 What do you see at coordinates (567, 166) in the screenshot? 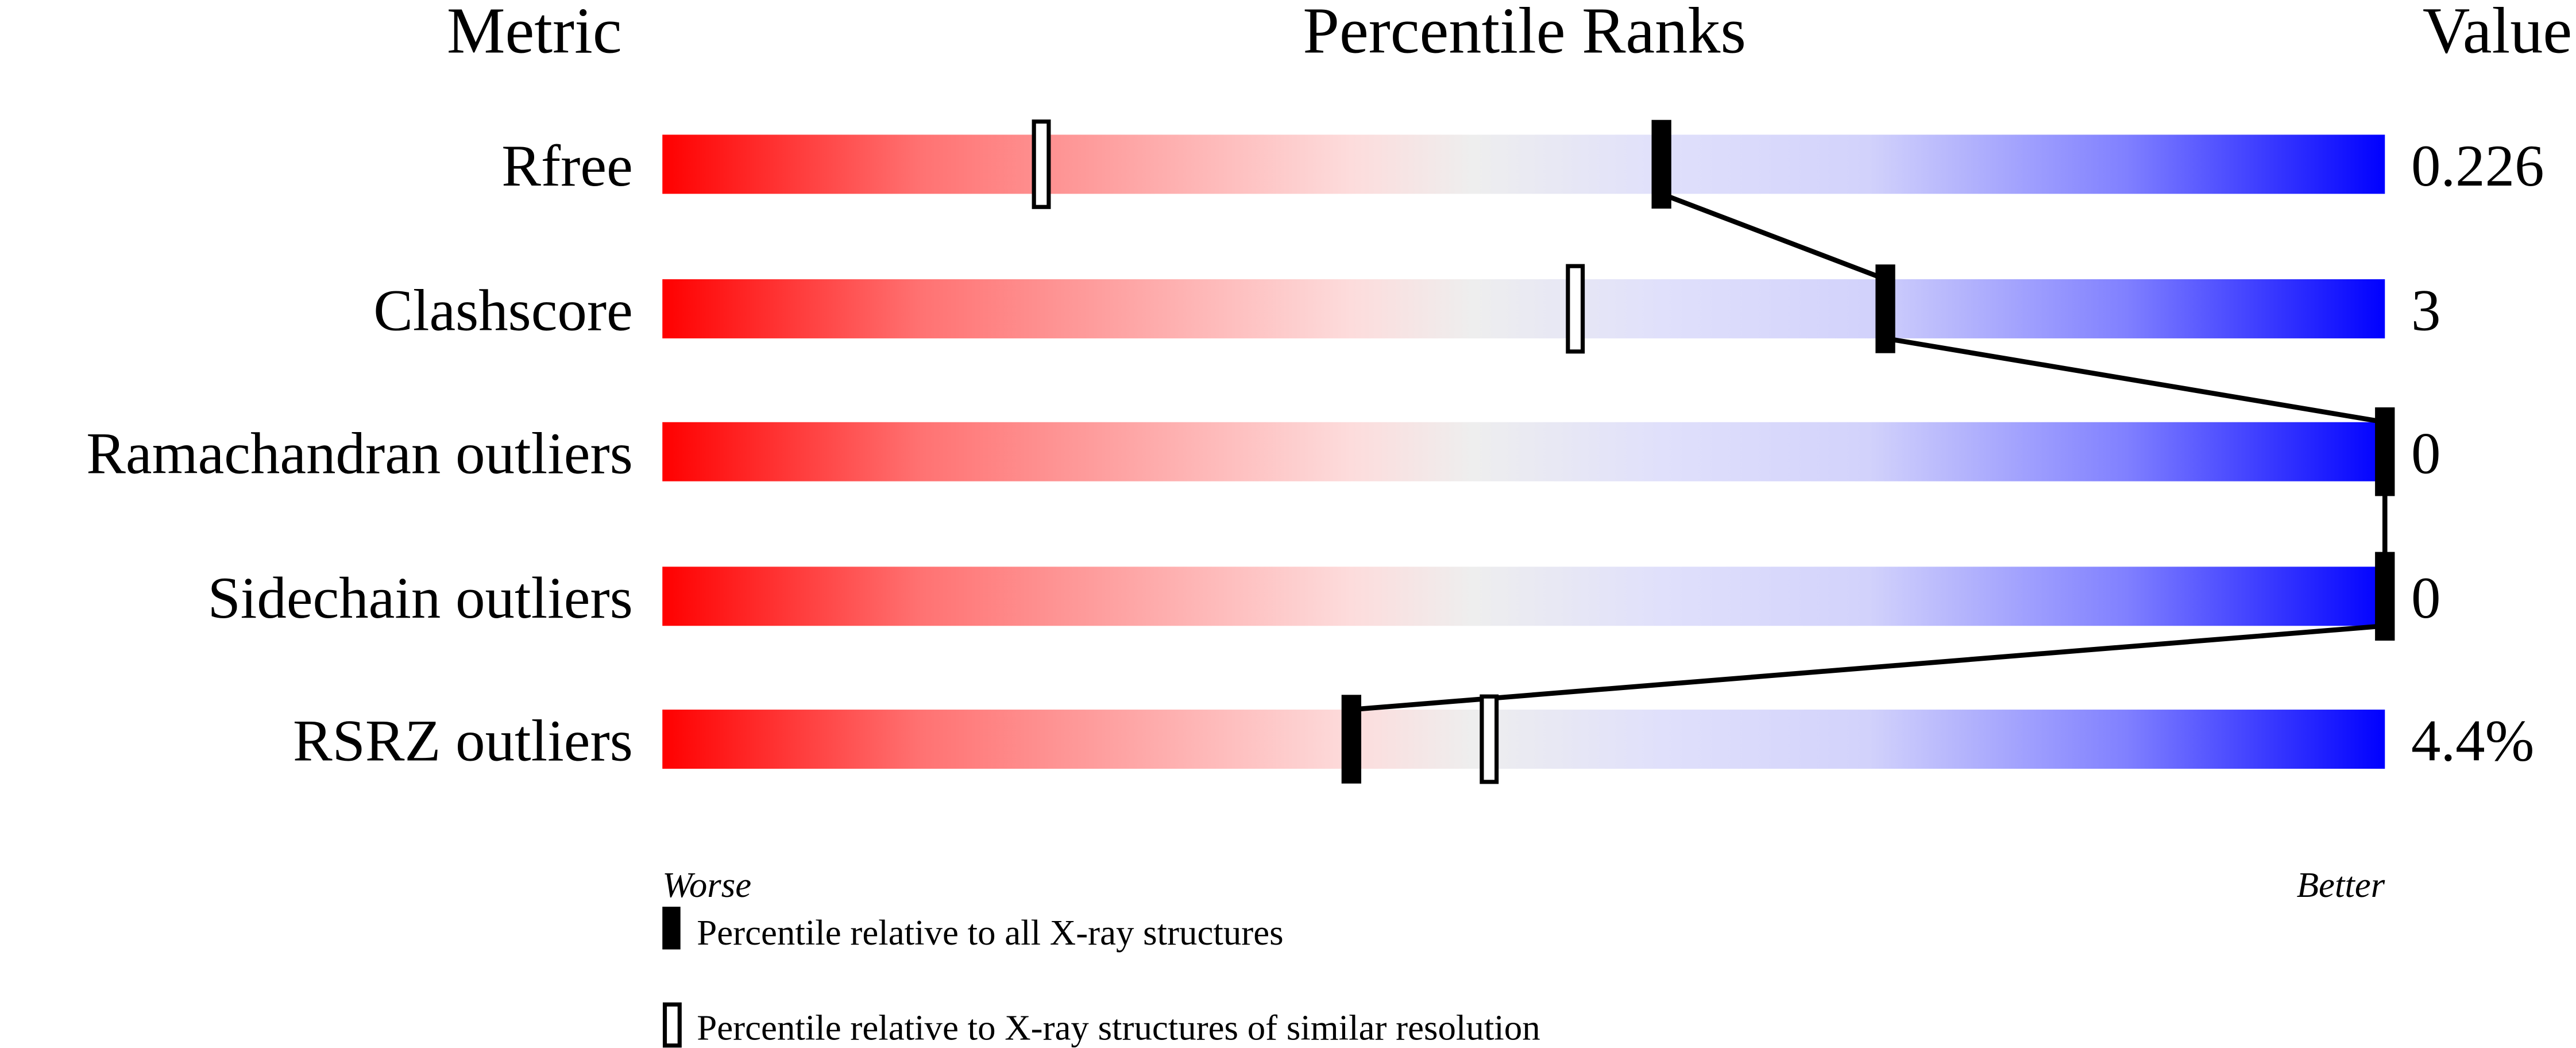
I see `metric-label: Rfree` at bounding box center [567, 166].